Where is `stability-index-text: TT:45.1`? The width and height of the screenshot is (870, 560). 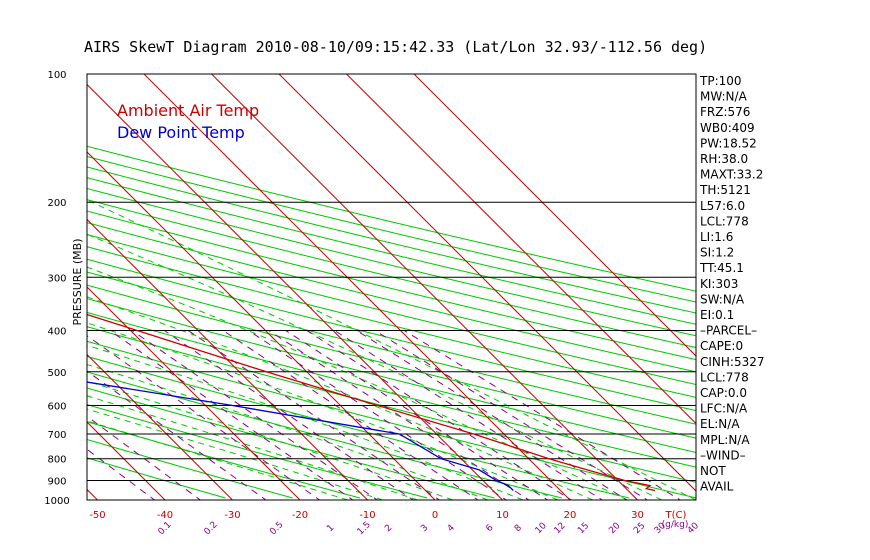
stability-index-text: TT:45.1 is located at coordinates (721, 268).